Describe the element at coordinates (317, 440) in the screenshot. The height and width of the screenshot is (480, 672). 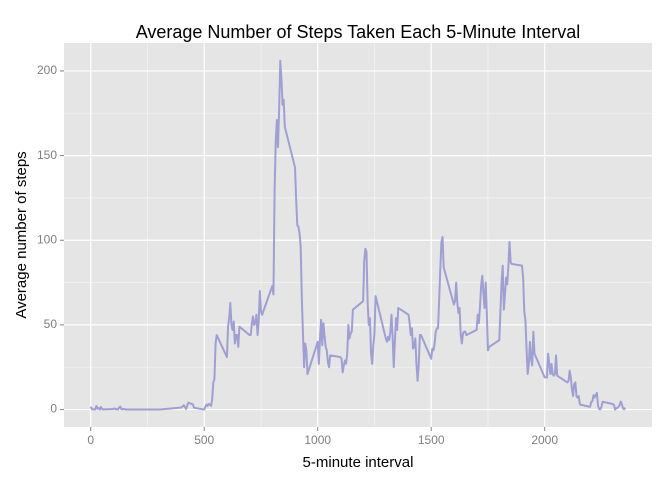
I see `x-tick-label: 1000` at that location.